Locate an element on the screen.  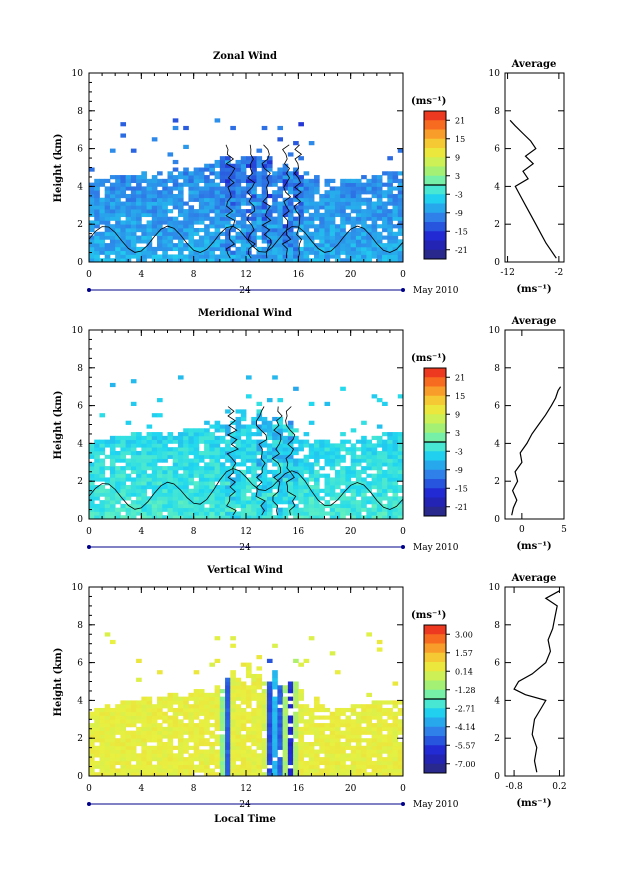
date-label: May 2010 is located at coordinates (436, 805).